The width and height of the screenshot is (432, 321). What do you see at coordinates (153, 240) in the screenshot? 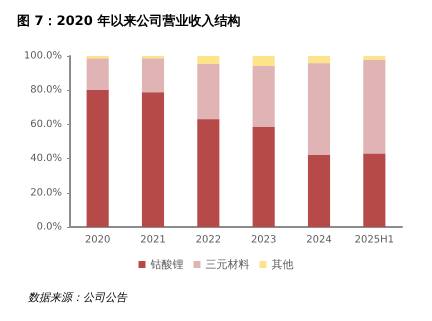
I see `x-tick-label: 2021` at bounding box center [153, 240].